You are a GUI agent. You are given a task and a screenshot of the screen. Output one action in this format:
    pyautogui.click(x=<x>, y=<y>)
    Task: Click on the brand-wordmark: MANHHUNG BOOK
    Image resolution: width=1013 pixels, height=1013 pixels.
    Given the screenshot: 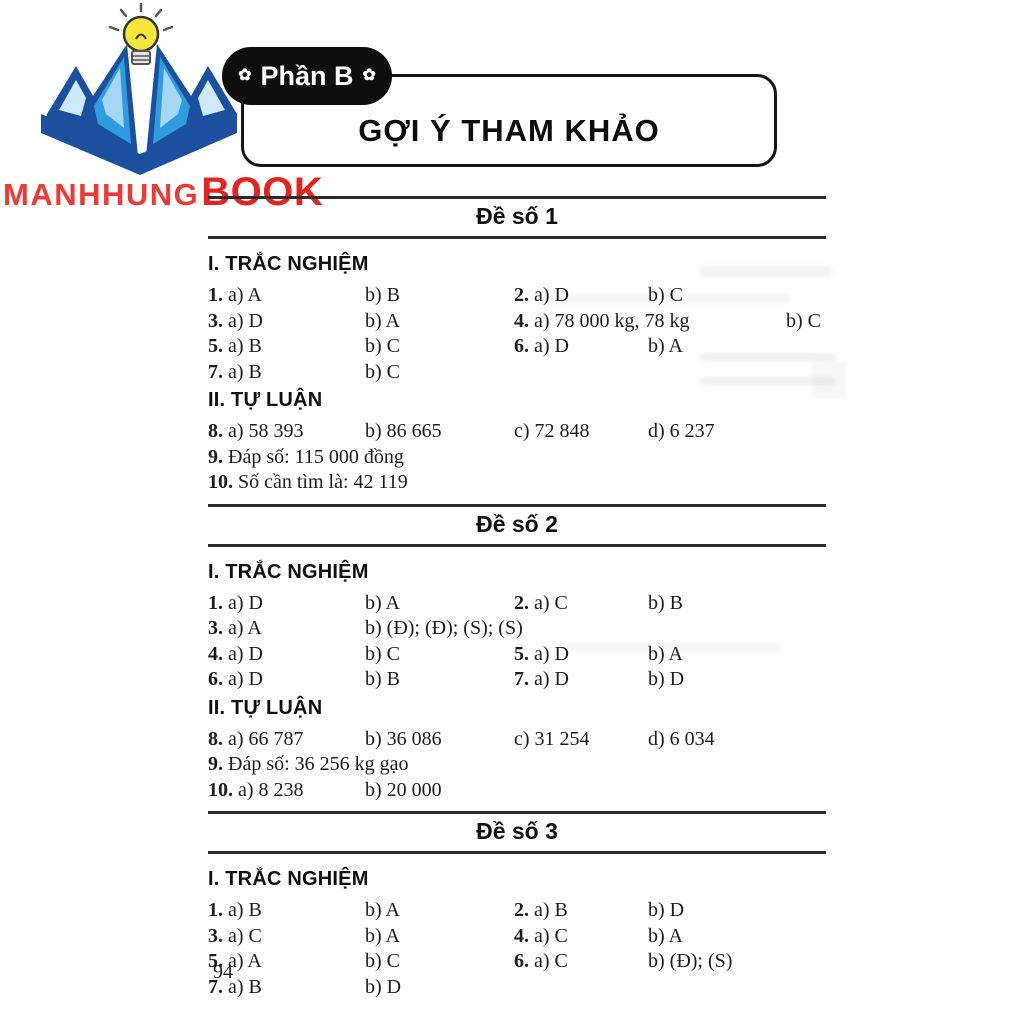 What is the action you would take?
    pyautogui.click(x=163, y=192)
    